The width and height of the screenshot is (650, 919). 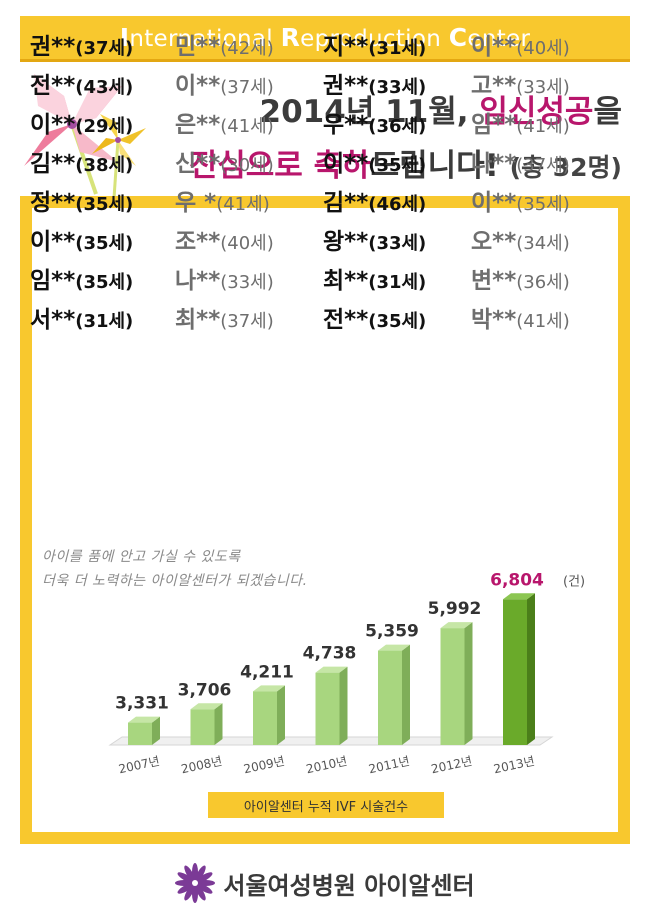 I want to click on patient-name: 임**, so click(x=494, y=124).